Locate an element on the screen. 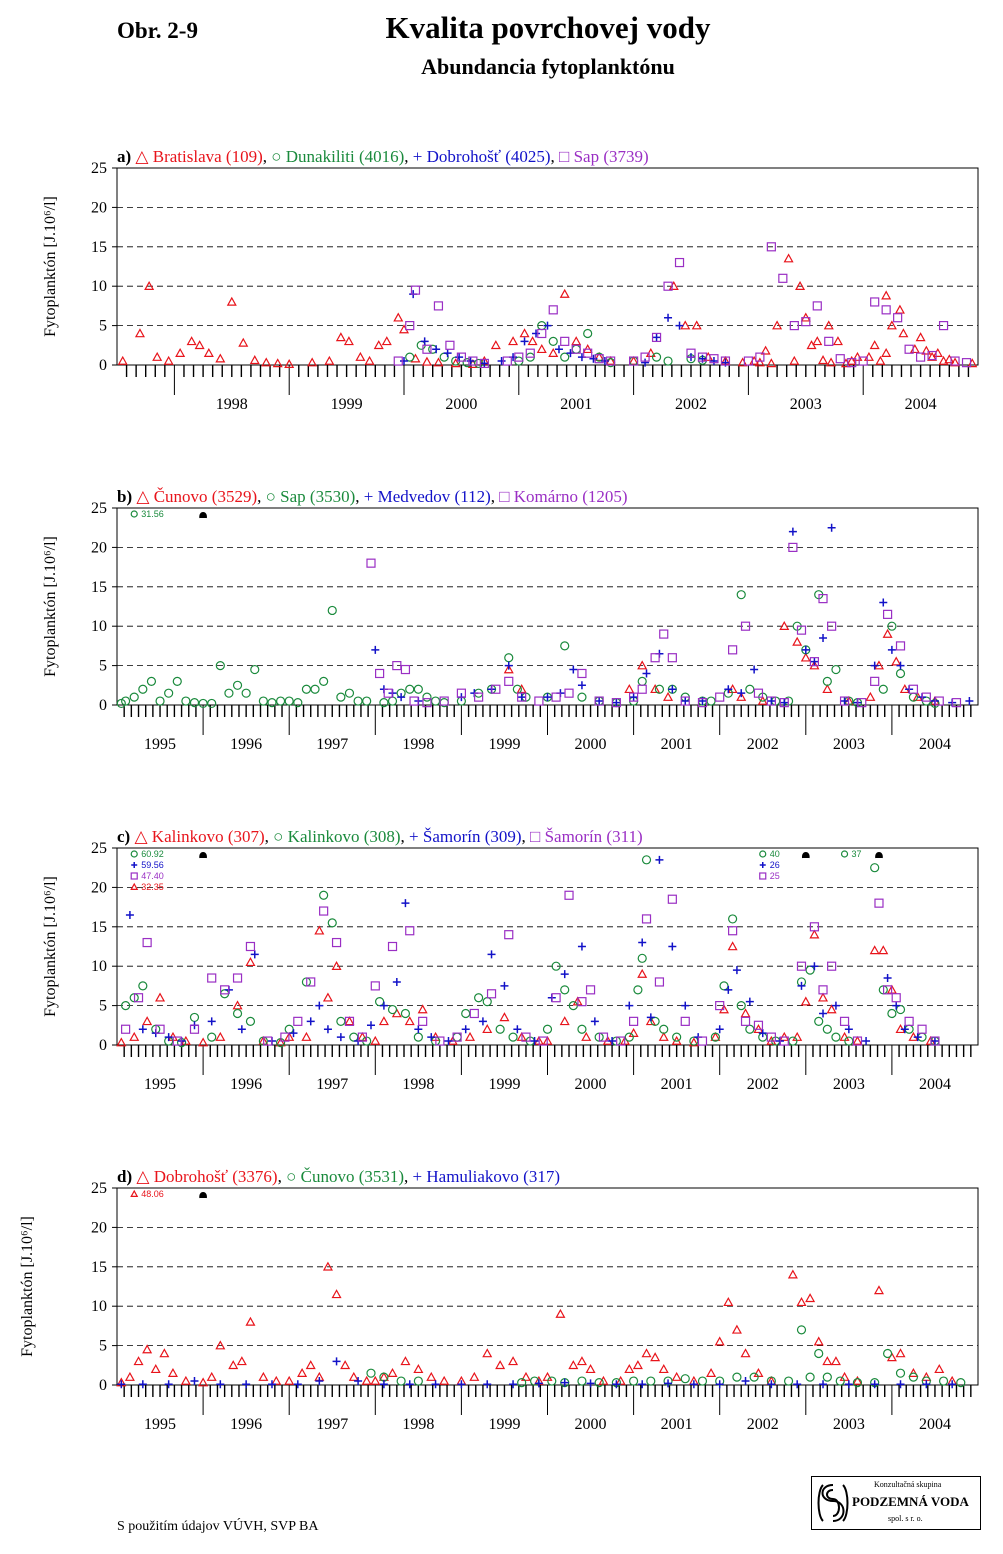 The width and height of the screenshot is (1003, 1554). series-triangle is located at coordinates (547, 311).